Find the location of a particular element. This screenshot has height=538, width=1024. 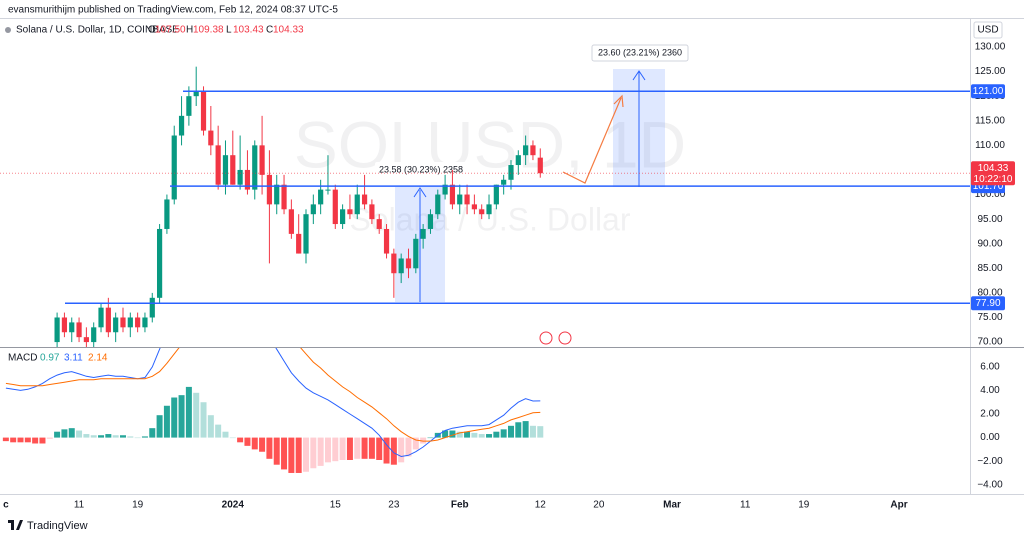

y-tick-label: 70.00 is located at coordinates (989, 342).